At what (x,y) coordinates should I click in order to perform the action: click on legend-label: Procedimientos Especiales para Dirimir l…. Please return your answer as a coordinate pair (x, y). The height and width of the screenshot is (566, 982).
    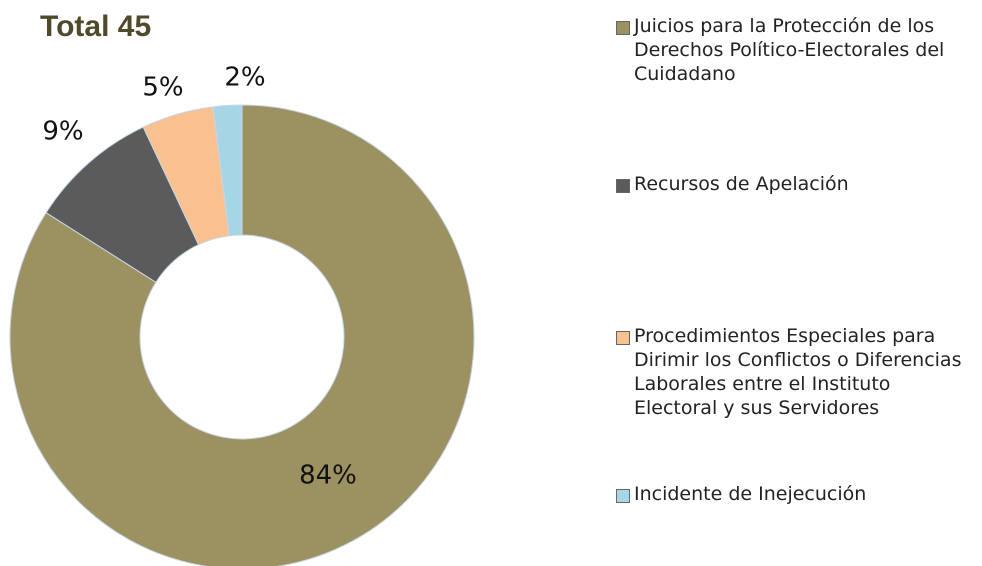
    Looking at the image, I should click on (798, 372).